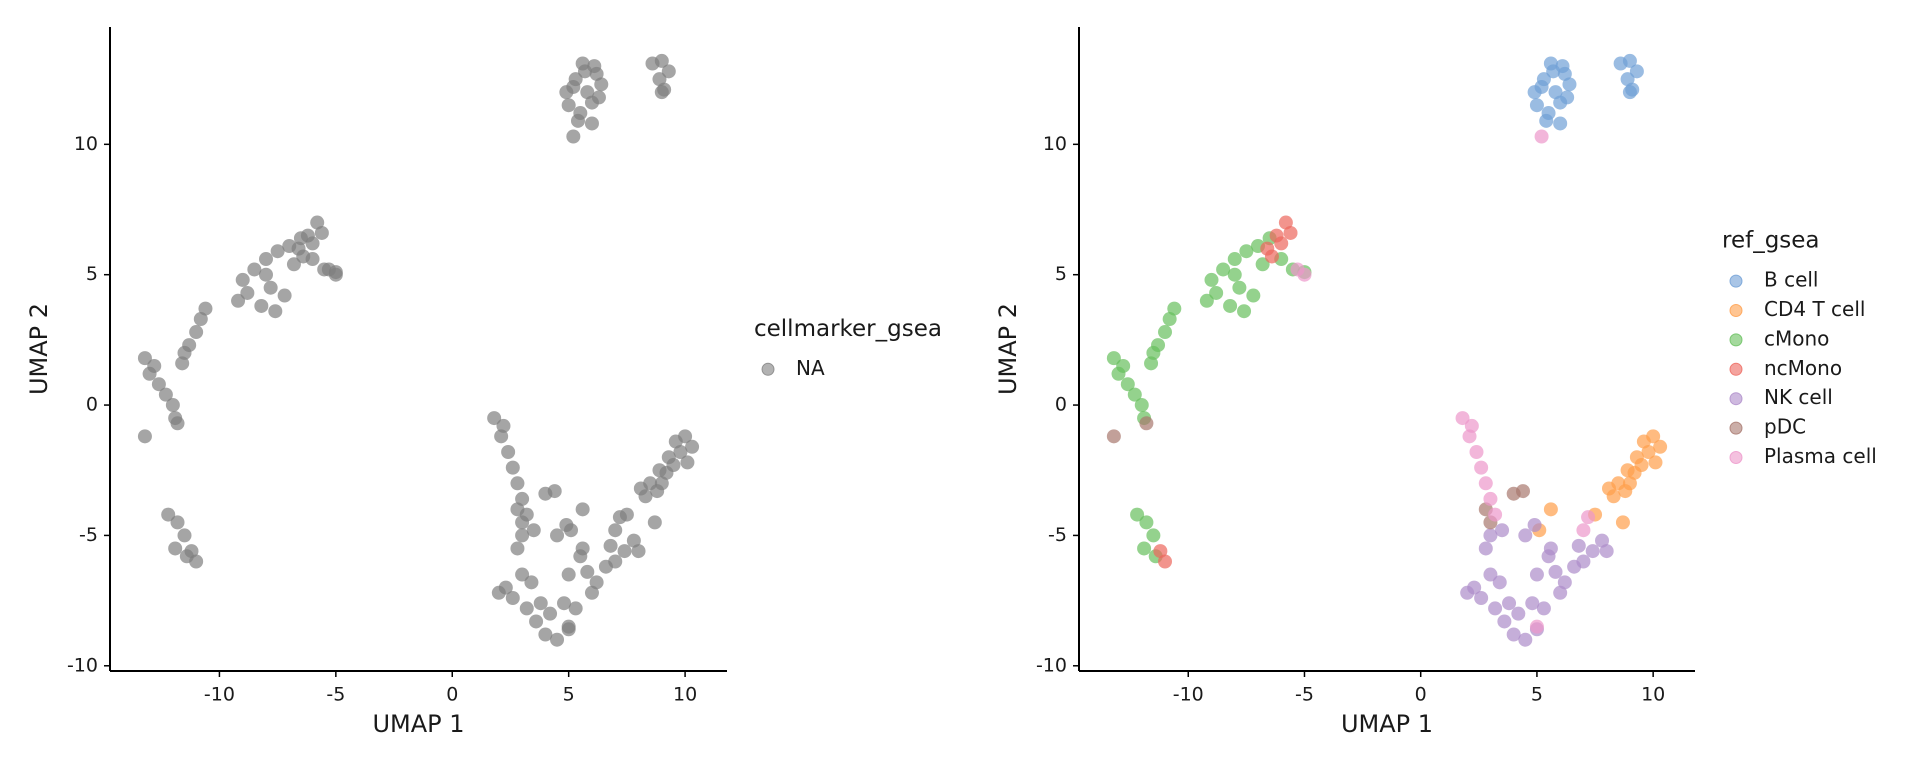 This screenshot has height=768, width=1920. I want to click on x-tick-label: -10, so click(1188, 695).